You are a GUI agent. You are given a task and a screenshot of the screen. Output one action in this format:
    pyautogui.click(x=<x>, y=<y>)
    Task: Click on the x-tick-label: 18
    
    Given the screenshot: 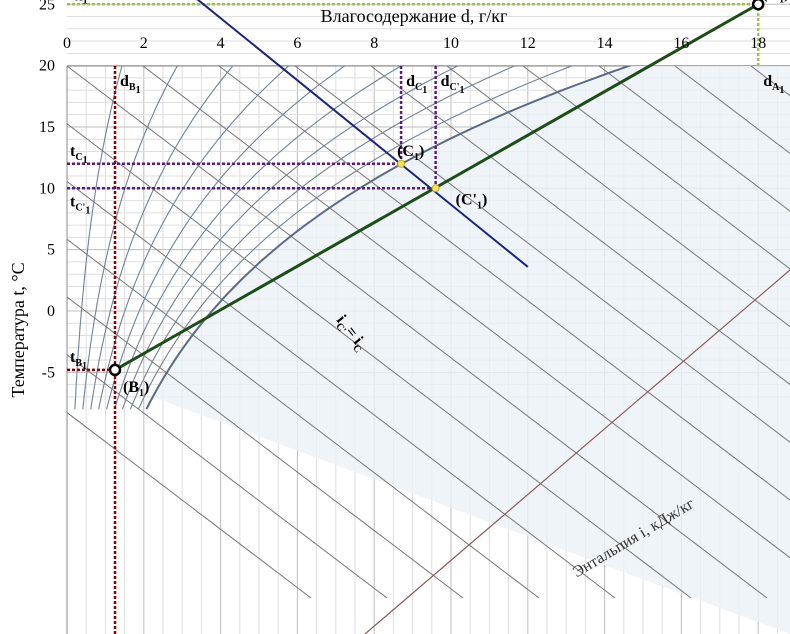 What is the action you would take?
    pyautogui.click(x=758, y=43)
    